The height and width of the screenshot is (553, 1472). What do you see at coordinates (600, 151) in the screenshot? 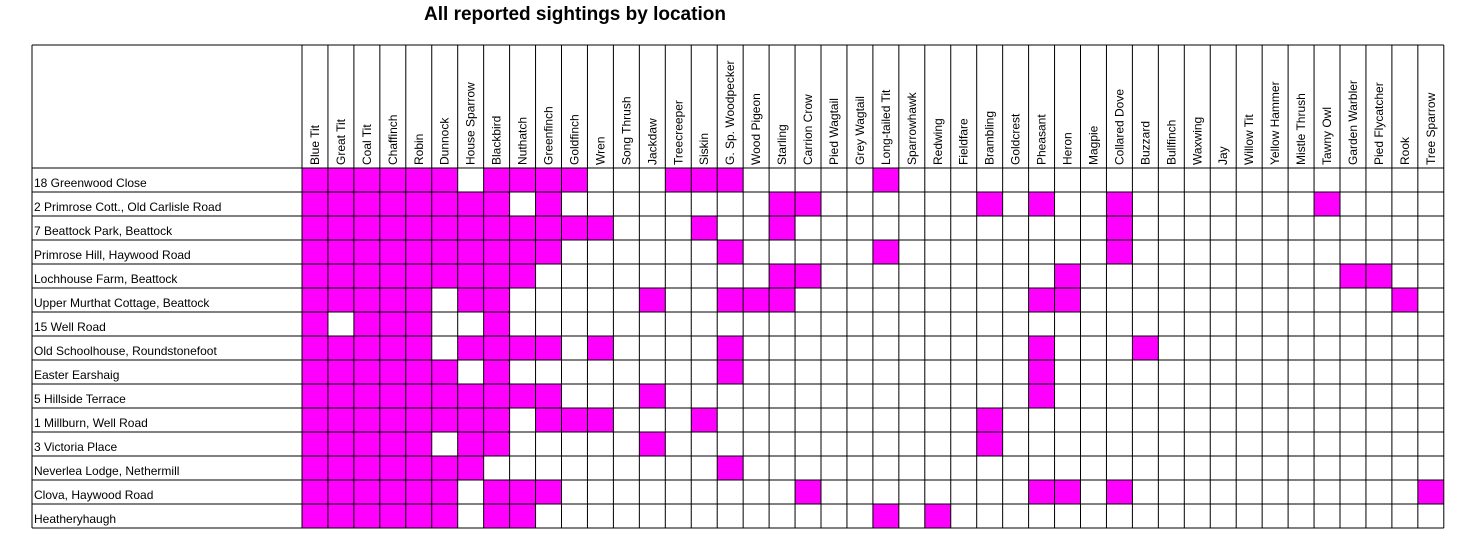
I see `species-label: Wren` at bounding box center [600, 151].